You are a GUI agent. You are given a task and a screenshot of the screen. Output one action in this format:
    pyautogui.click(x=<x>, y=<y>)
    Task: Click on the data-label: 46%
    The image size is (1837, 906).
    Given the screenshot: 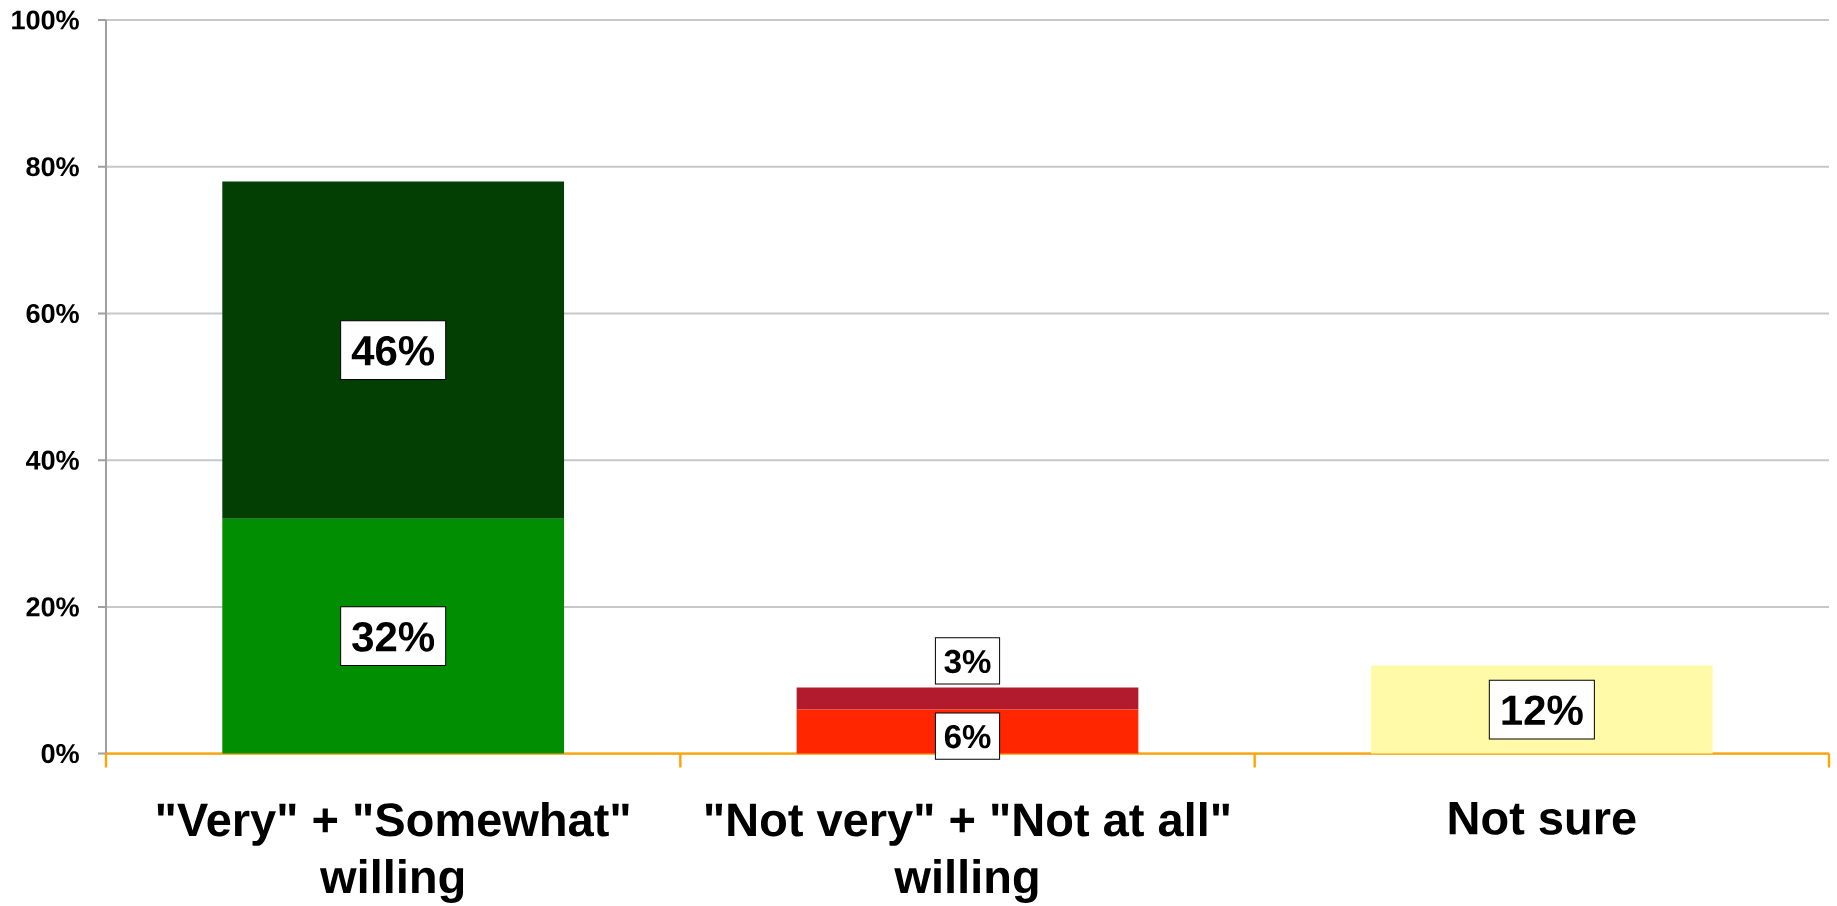 What is the action you would take?
    pyautogui.click(x=393, y=350)
    